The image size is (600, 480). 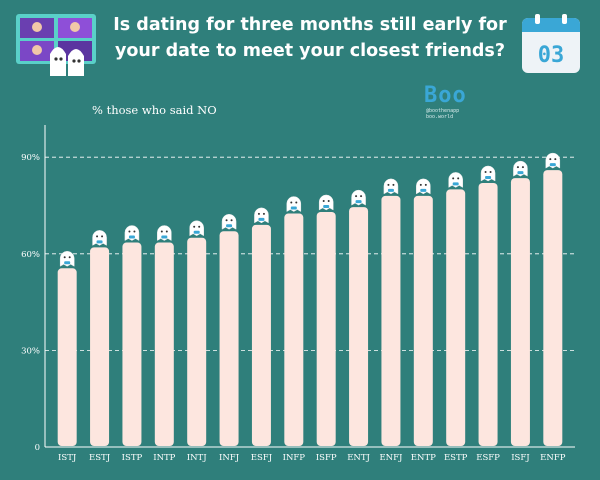 What do you see at coordinates (310, 51) in the screenshot?
I see `title-line-2: your date to meet your closest friends?` at bounding box center [310, 51].